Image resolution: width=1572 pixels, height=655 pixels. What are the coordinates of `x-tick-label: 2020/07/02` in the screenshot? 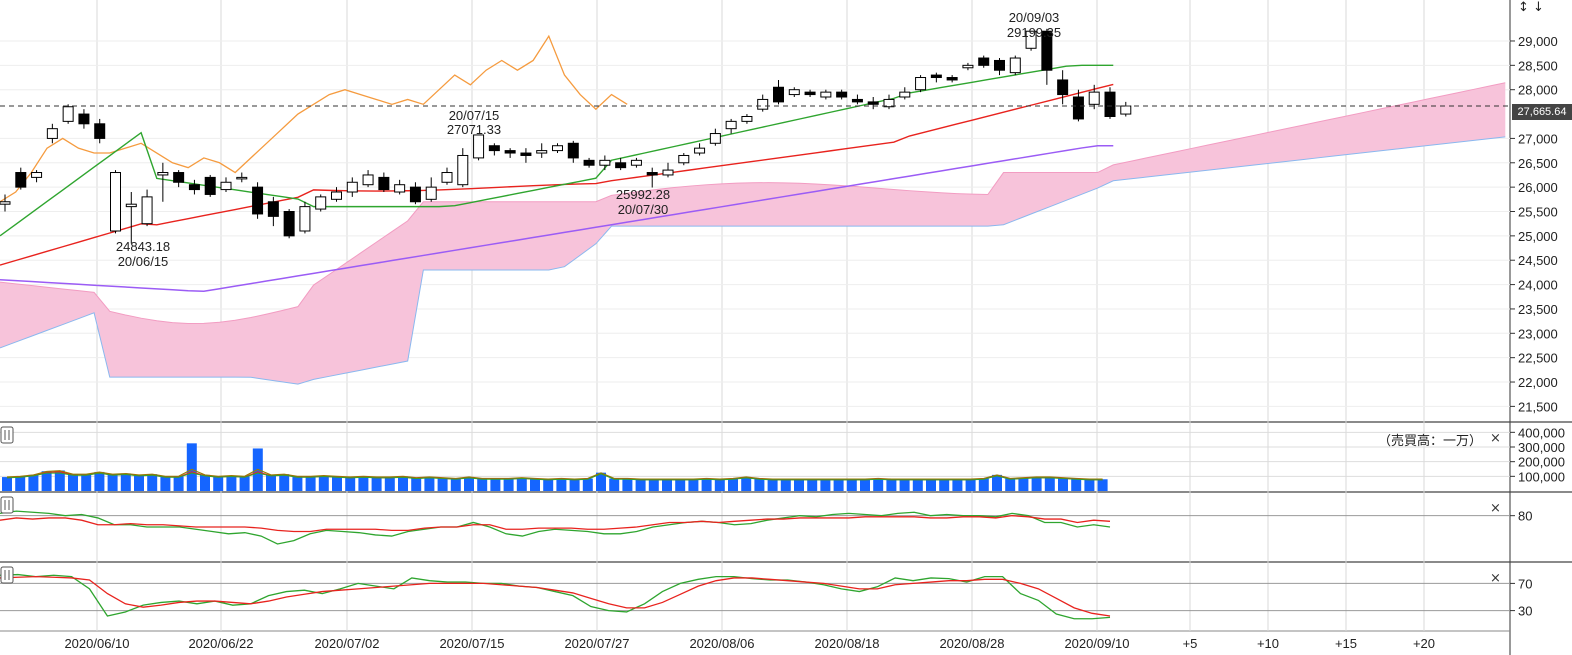 It's located at (346, 643).